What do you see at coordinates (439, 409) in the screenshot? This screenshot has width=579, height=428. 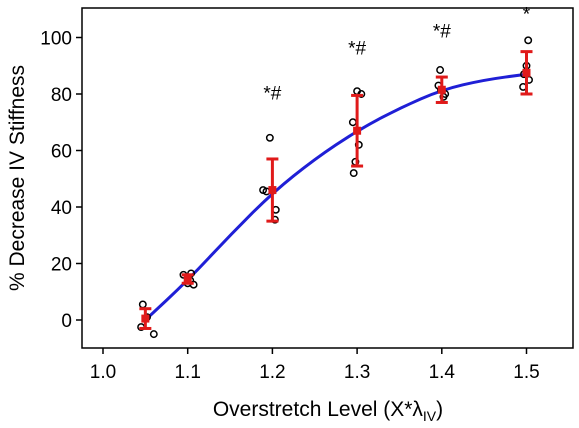 I see `x-axis-label-close: )` at bounding box center [439, 409].